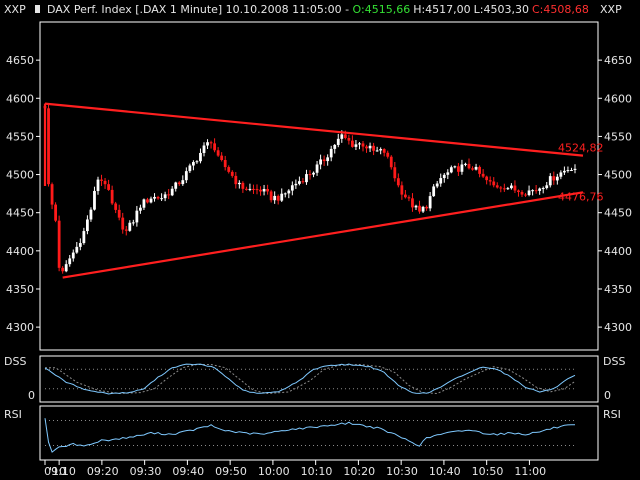 The image size is (640, 480). Describe the element at coordinates (581, 196) in the screenshot. I see `trendline-label-lower: 4476,76` at that location.